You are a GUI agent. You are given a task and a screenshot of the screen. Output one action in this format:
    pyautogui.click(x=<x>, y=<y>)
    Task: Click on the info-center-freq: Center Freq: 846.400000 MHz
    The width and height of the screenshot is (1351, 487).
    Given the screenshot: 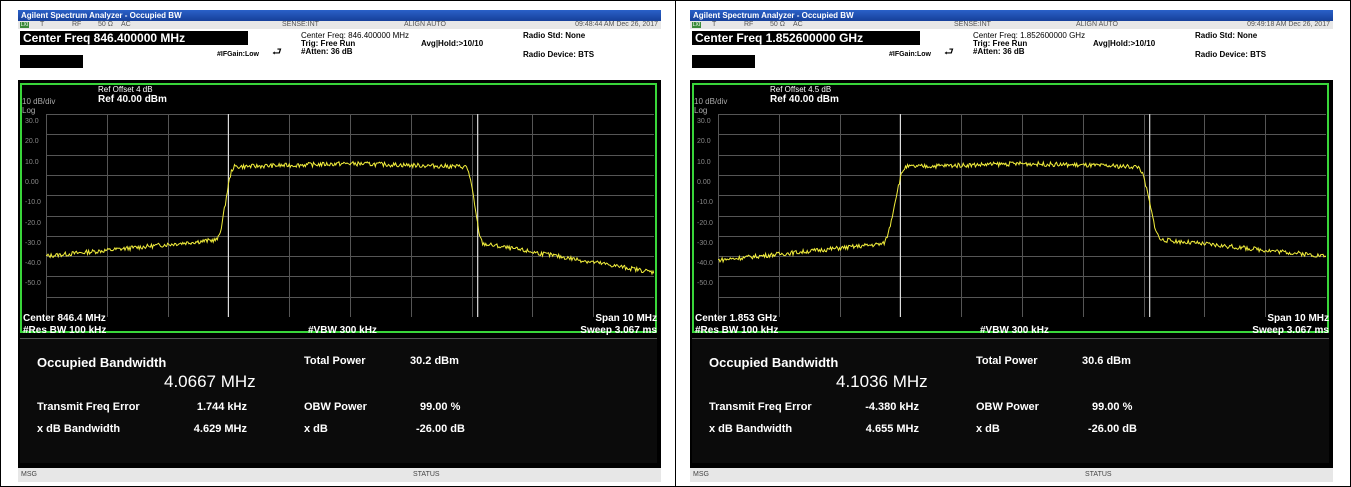 What is the action you would take?
    pyautogui.click(x=355, y=35)
    